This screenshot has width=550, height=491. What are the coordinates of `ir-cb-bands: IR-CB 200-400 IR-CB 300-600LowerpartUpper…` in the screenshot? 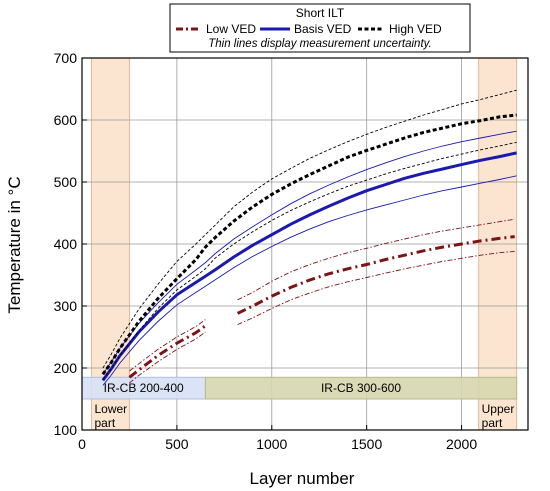 It's located at (299, 403).